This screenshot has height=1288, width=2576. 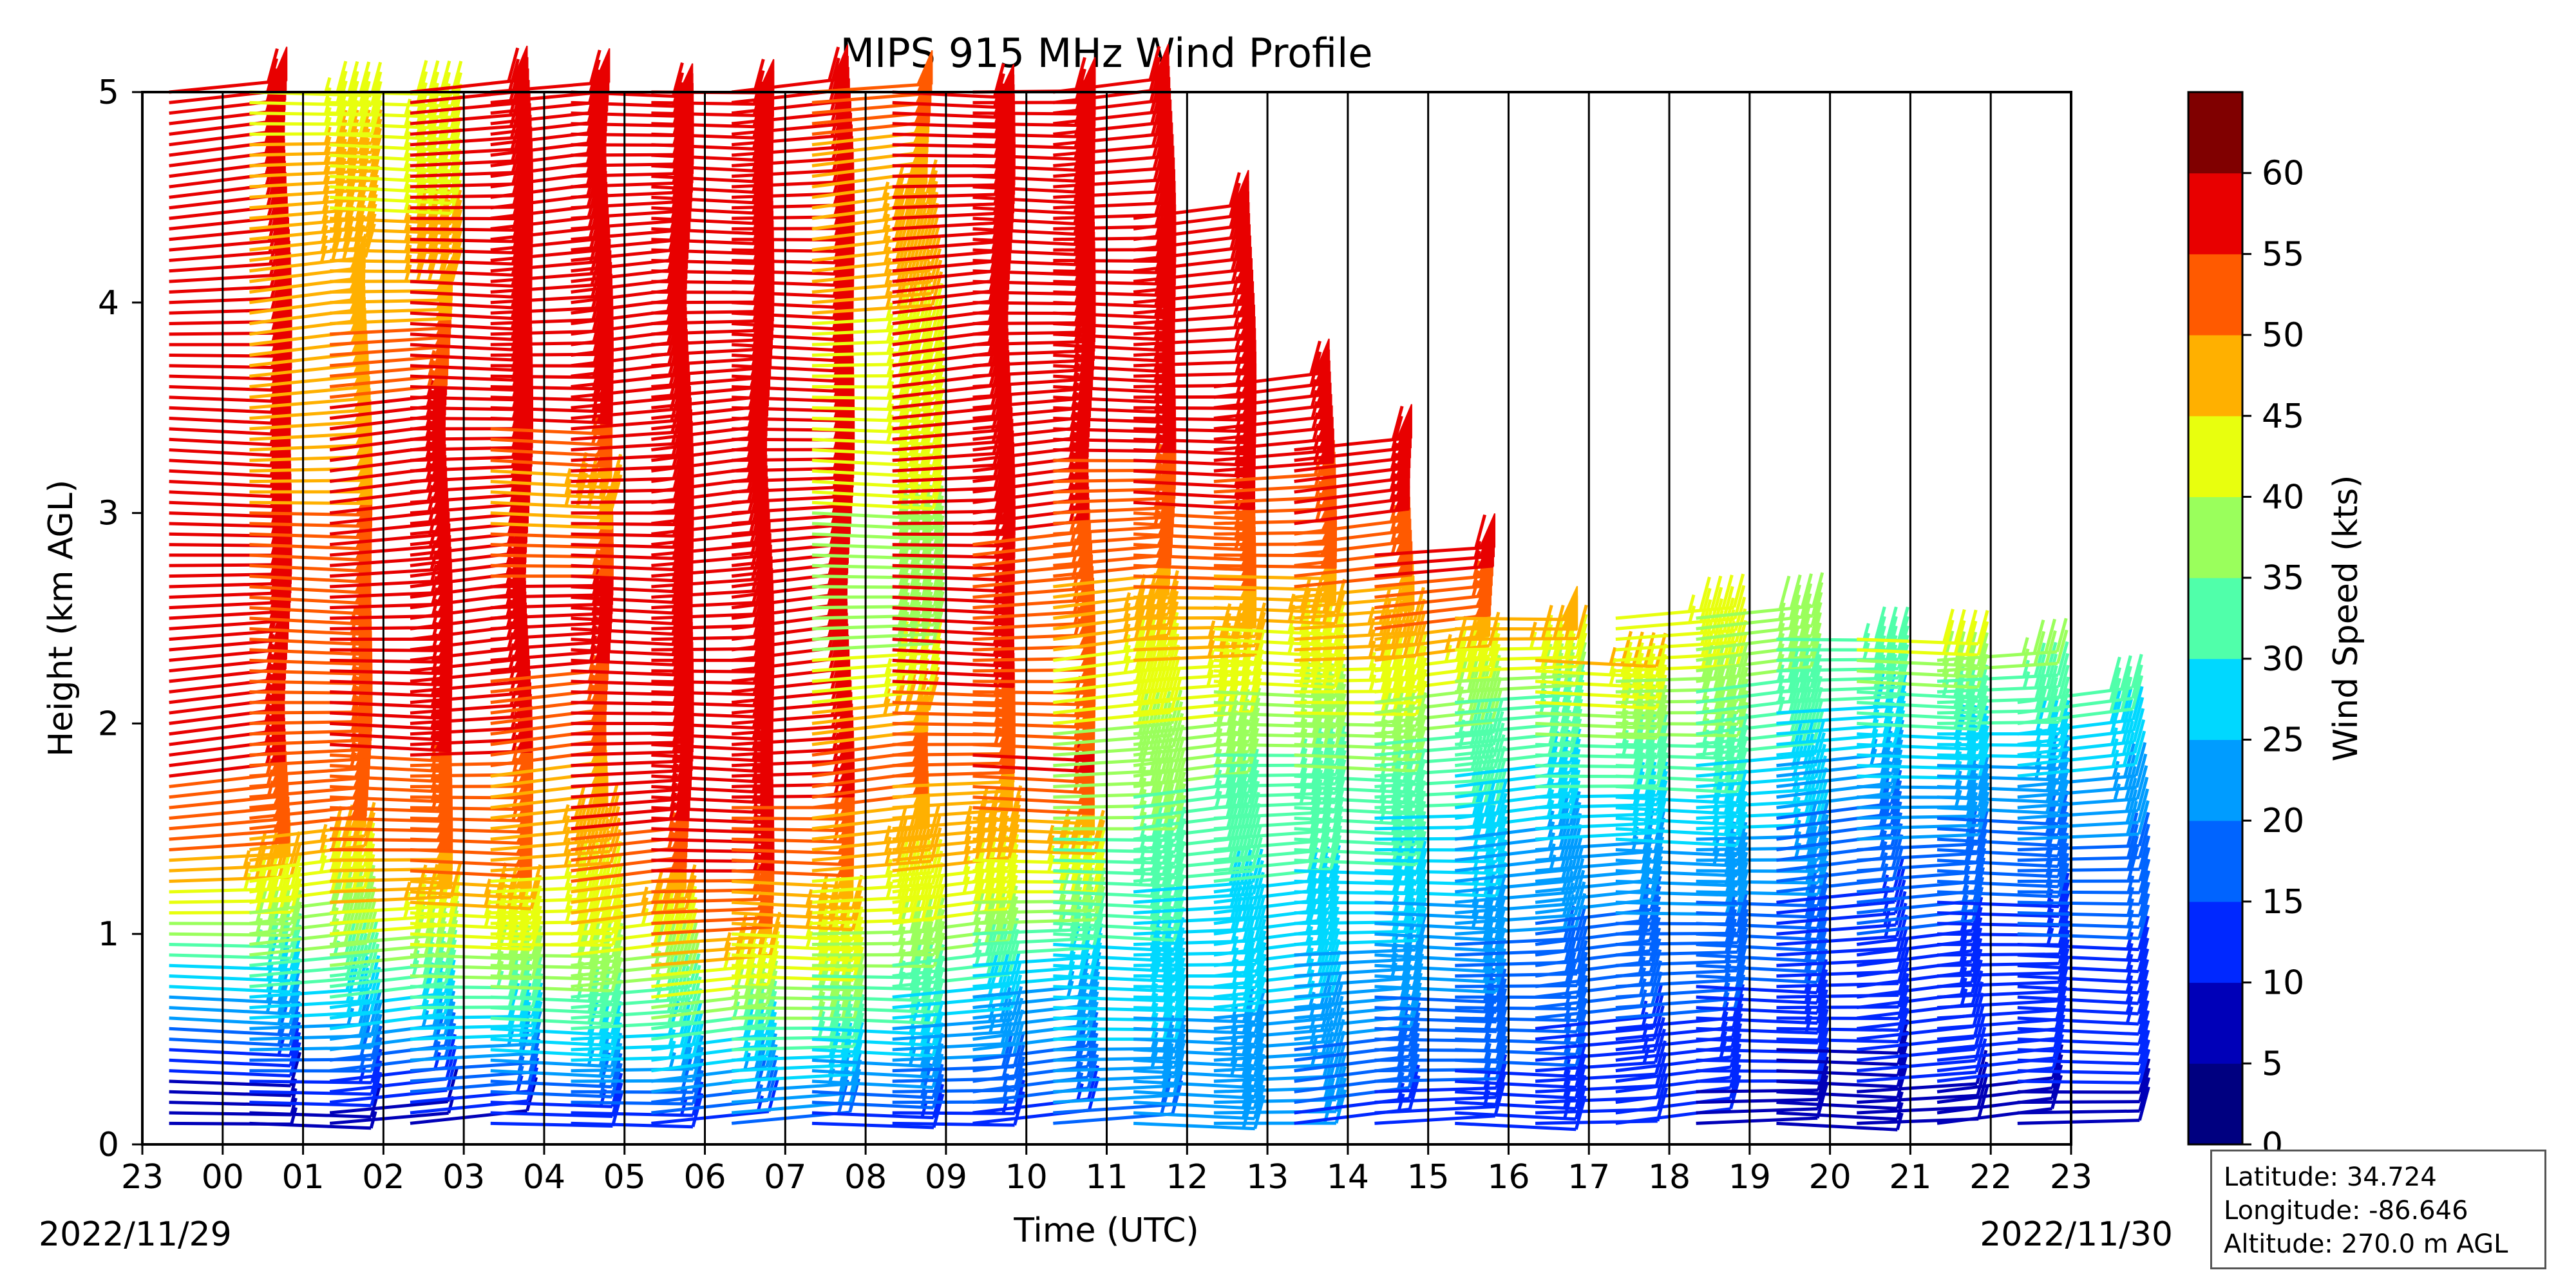 What do you see at coordinates (2283, 578) in the screenshot?
I see `colorbar-tick-label: 35` at bounding box center [2283, 578].